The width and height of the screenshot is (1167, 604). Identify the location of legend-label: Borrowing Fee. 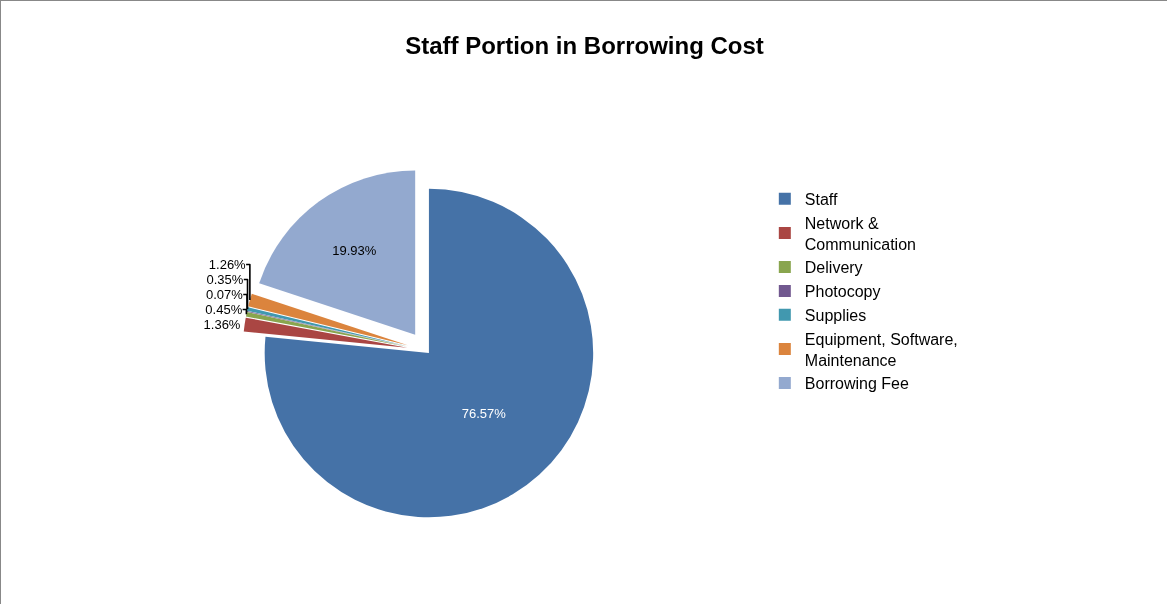
(856, 384).